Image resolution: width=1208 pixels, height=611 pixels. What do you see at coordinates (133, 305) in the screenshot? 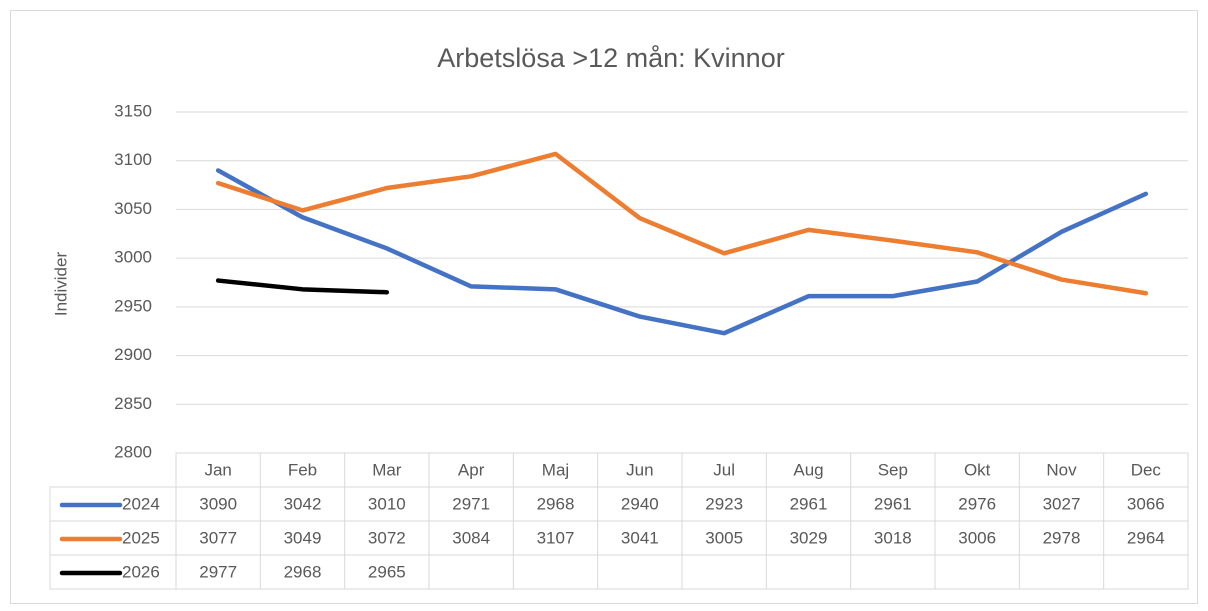
I see `y-tick-label: 2950` at bounding box center [133, 305].